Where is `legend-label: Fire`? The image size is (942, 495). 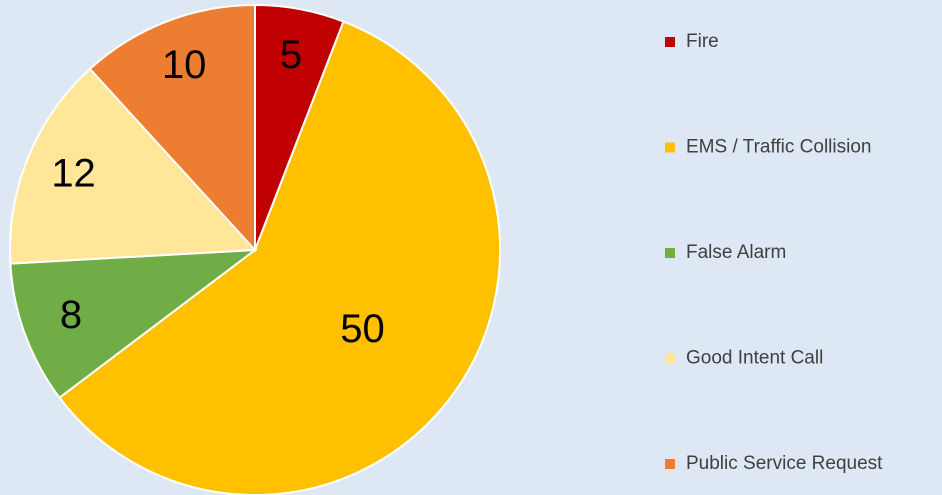
legend-label: Fire is located at coordinates (702, 41).